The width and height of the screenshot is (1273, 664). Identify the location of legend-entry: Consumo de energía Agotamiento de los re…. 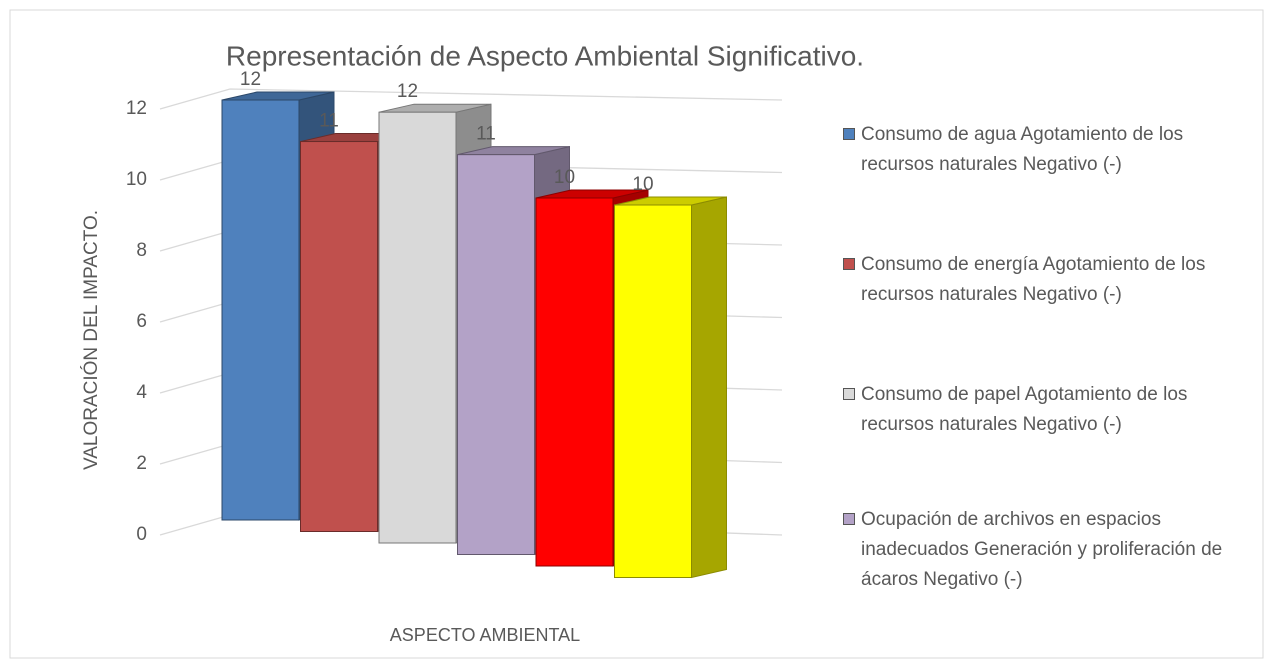
(1043, 280).